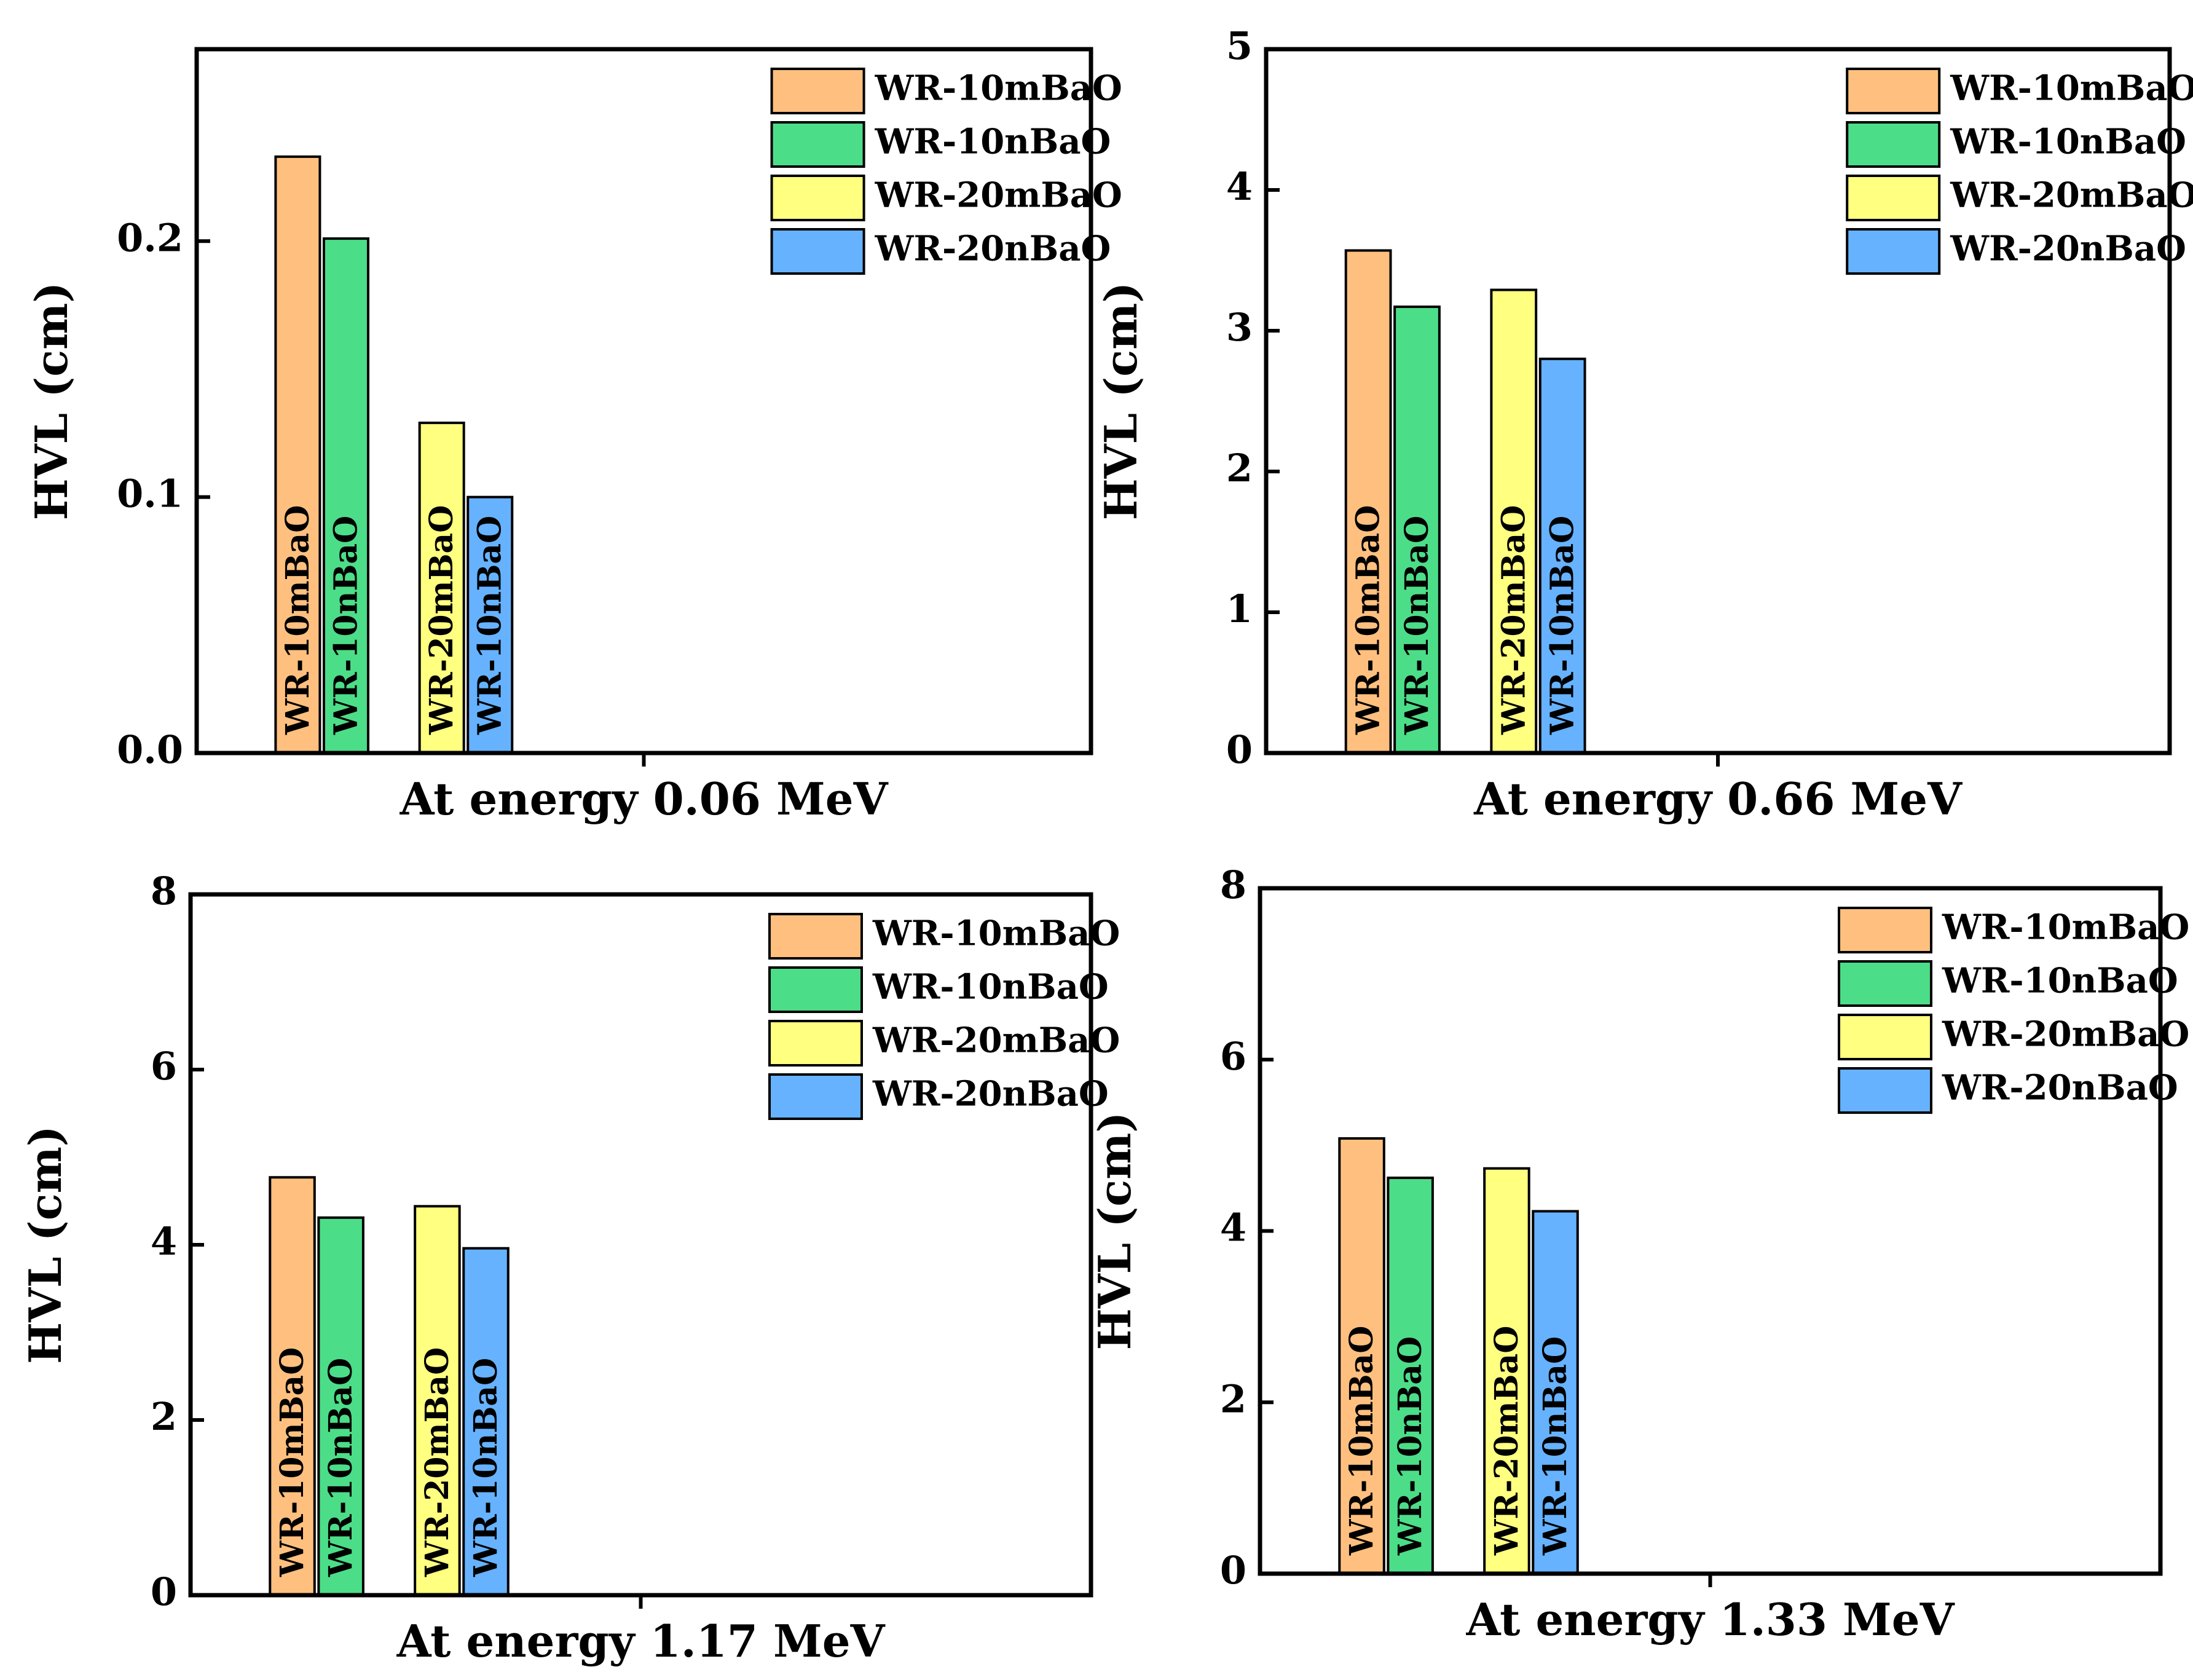  Describe the element at coordinates (1239, 608) in the screenshot. I see `y-tick-label: 1` at that location.